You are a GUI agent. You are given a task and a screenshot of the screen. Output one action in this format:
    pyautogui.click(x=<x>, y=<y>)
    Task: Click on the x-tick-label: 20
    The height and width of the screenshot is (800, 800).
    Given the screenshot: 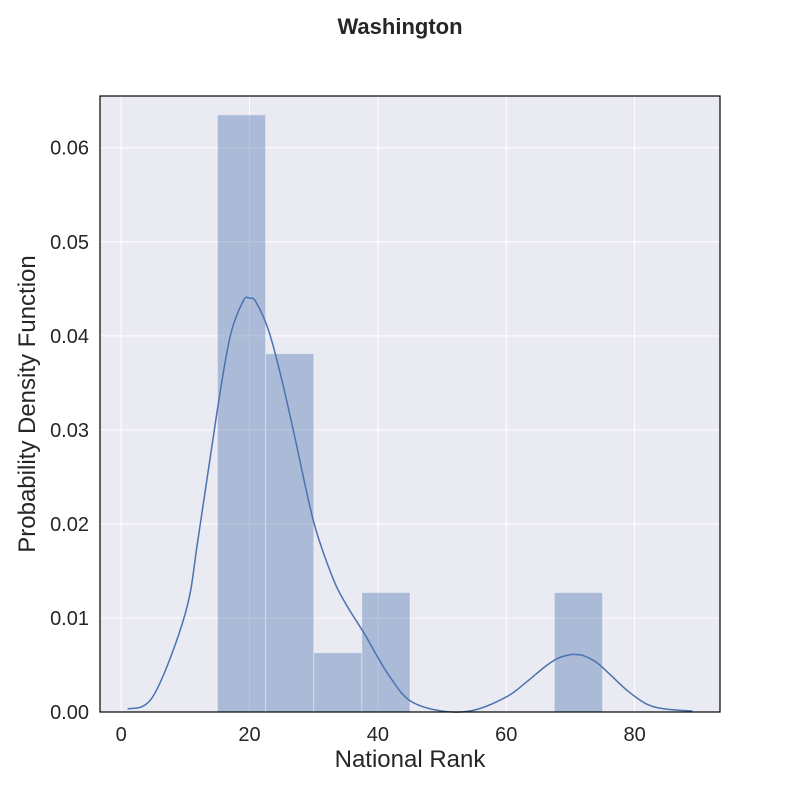 What is the action you would take?
    pyautogui.click(x=249, y=735)
    